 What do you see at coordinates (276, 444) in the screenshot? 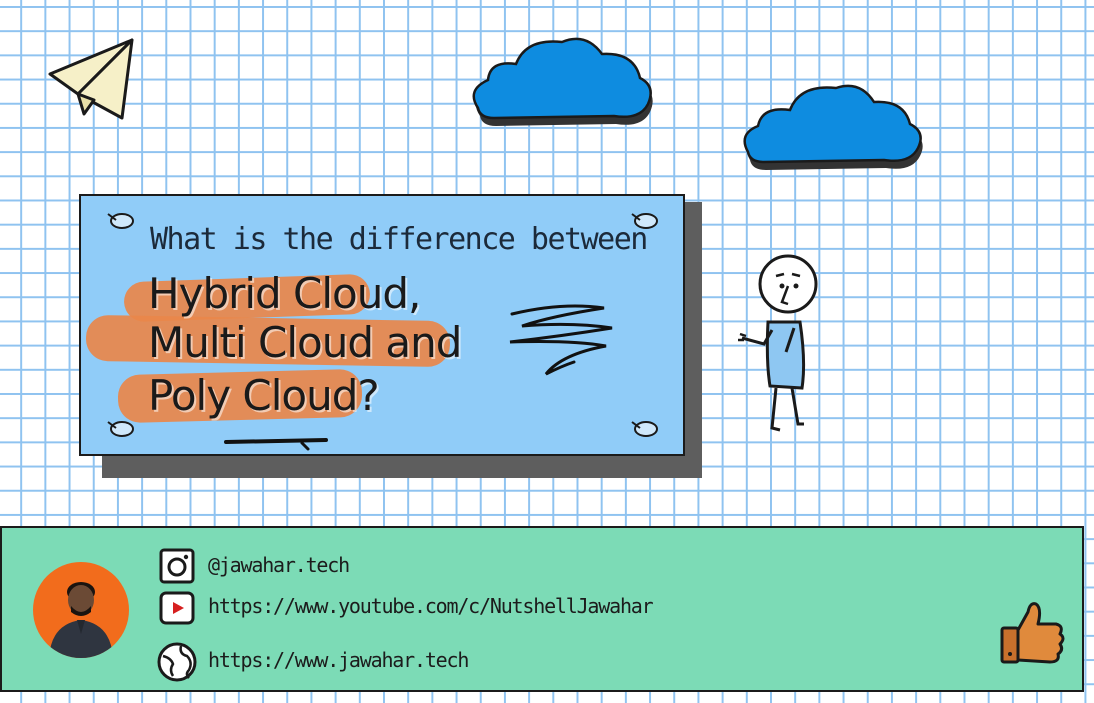
I see `underline-doodle` at bounding box center [276, 444].